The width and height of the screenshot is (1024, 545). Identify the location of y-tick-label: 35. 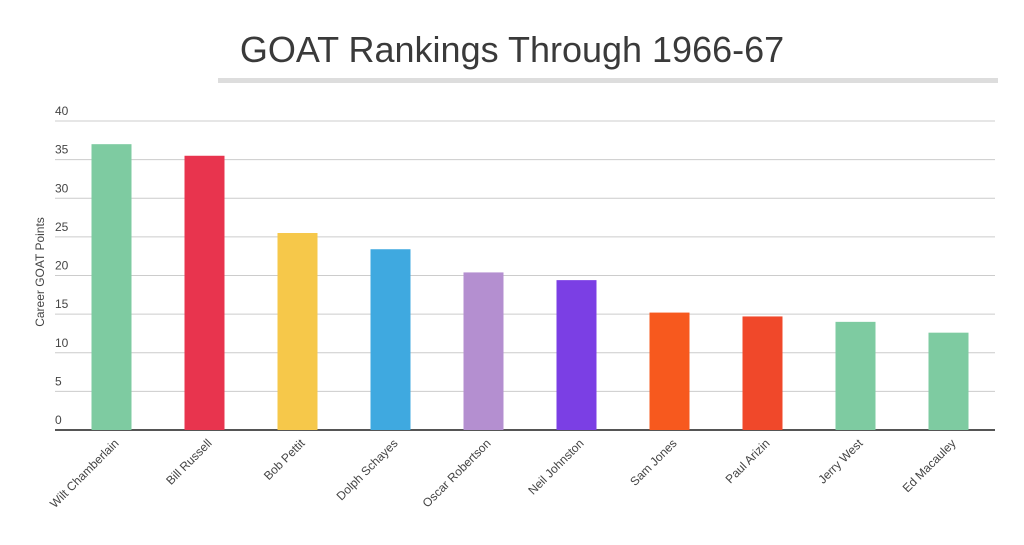
(62, 150).